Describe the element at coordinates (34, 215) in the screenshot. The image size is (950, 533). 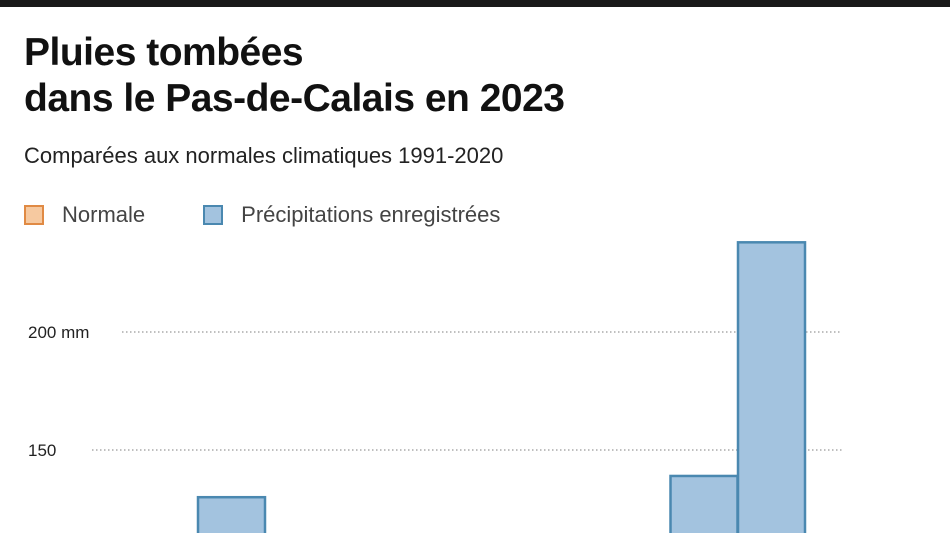
I see `legend-swatch-normale` at that location.